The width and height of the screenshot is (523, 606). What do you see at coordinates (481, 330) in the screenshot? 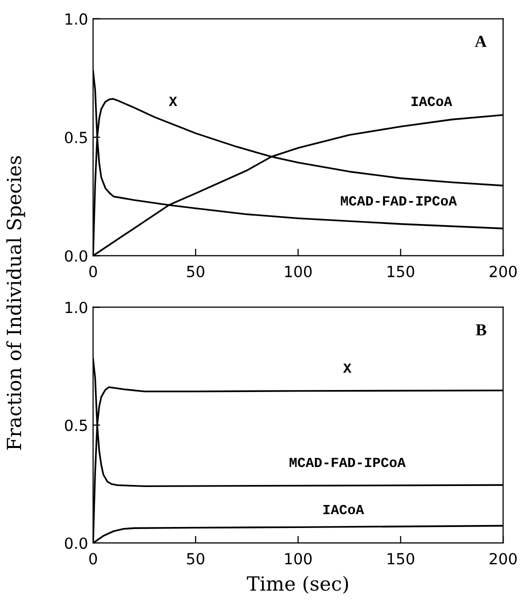
I see `annotation: B` at bounding box center [481, 330].